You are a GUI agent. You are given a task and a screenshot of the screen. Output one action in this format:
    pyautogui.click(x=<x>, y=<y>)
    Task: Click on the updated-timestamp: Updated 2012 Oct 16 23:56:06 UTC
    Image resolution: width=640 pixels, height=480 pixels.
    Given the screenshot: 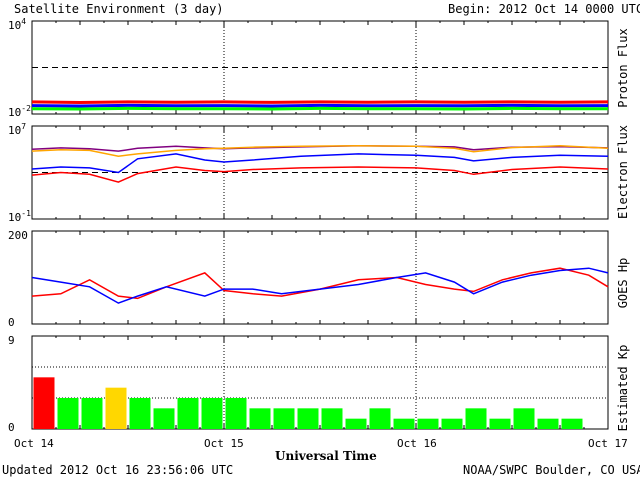 What is the action you would take?
    pyautogui.click(x=117, y=470)
    